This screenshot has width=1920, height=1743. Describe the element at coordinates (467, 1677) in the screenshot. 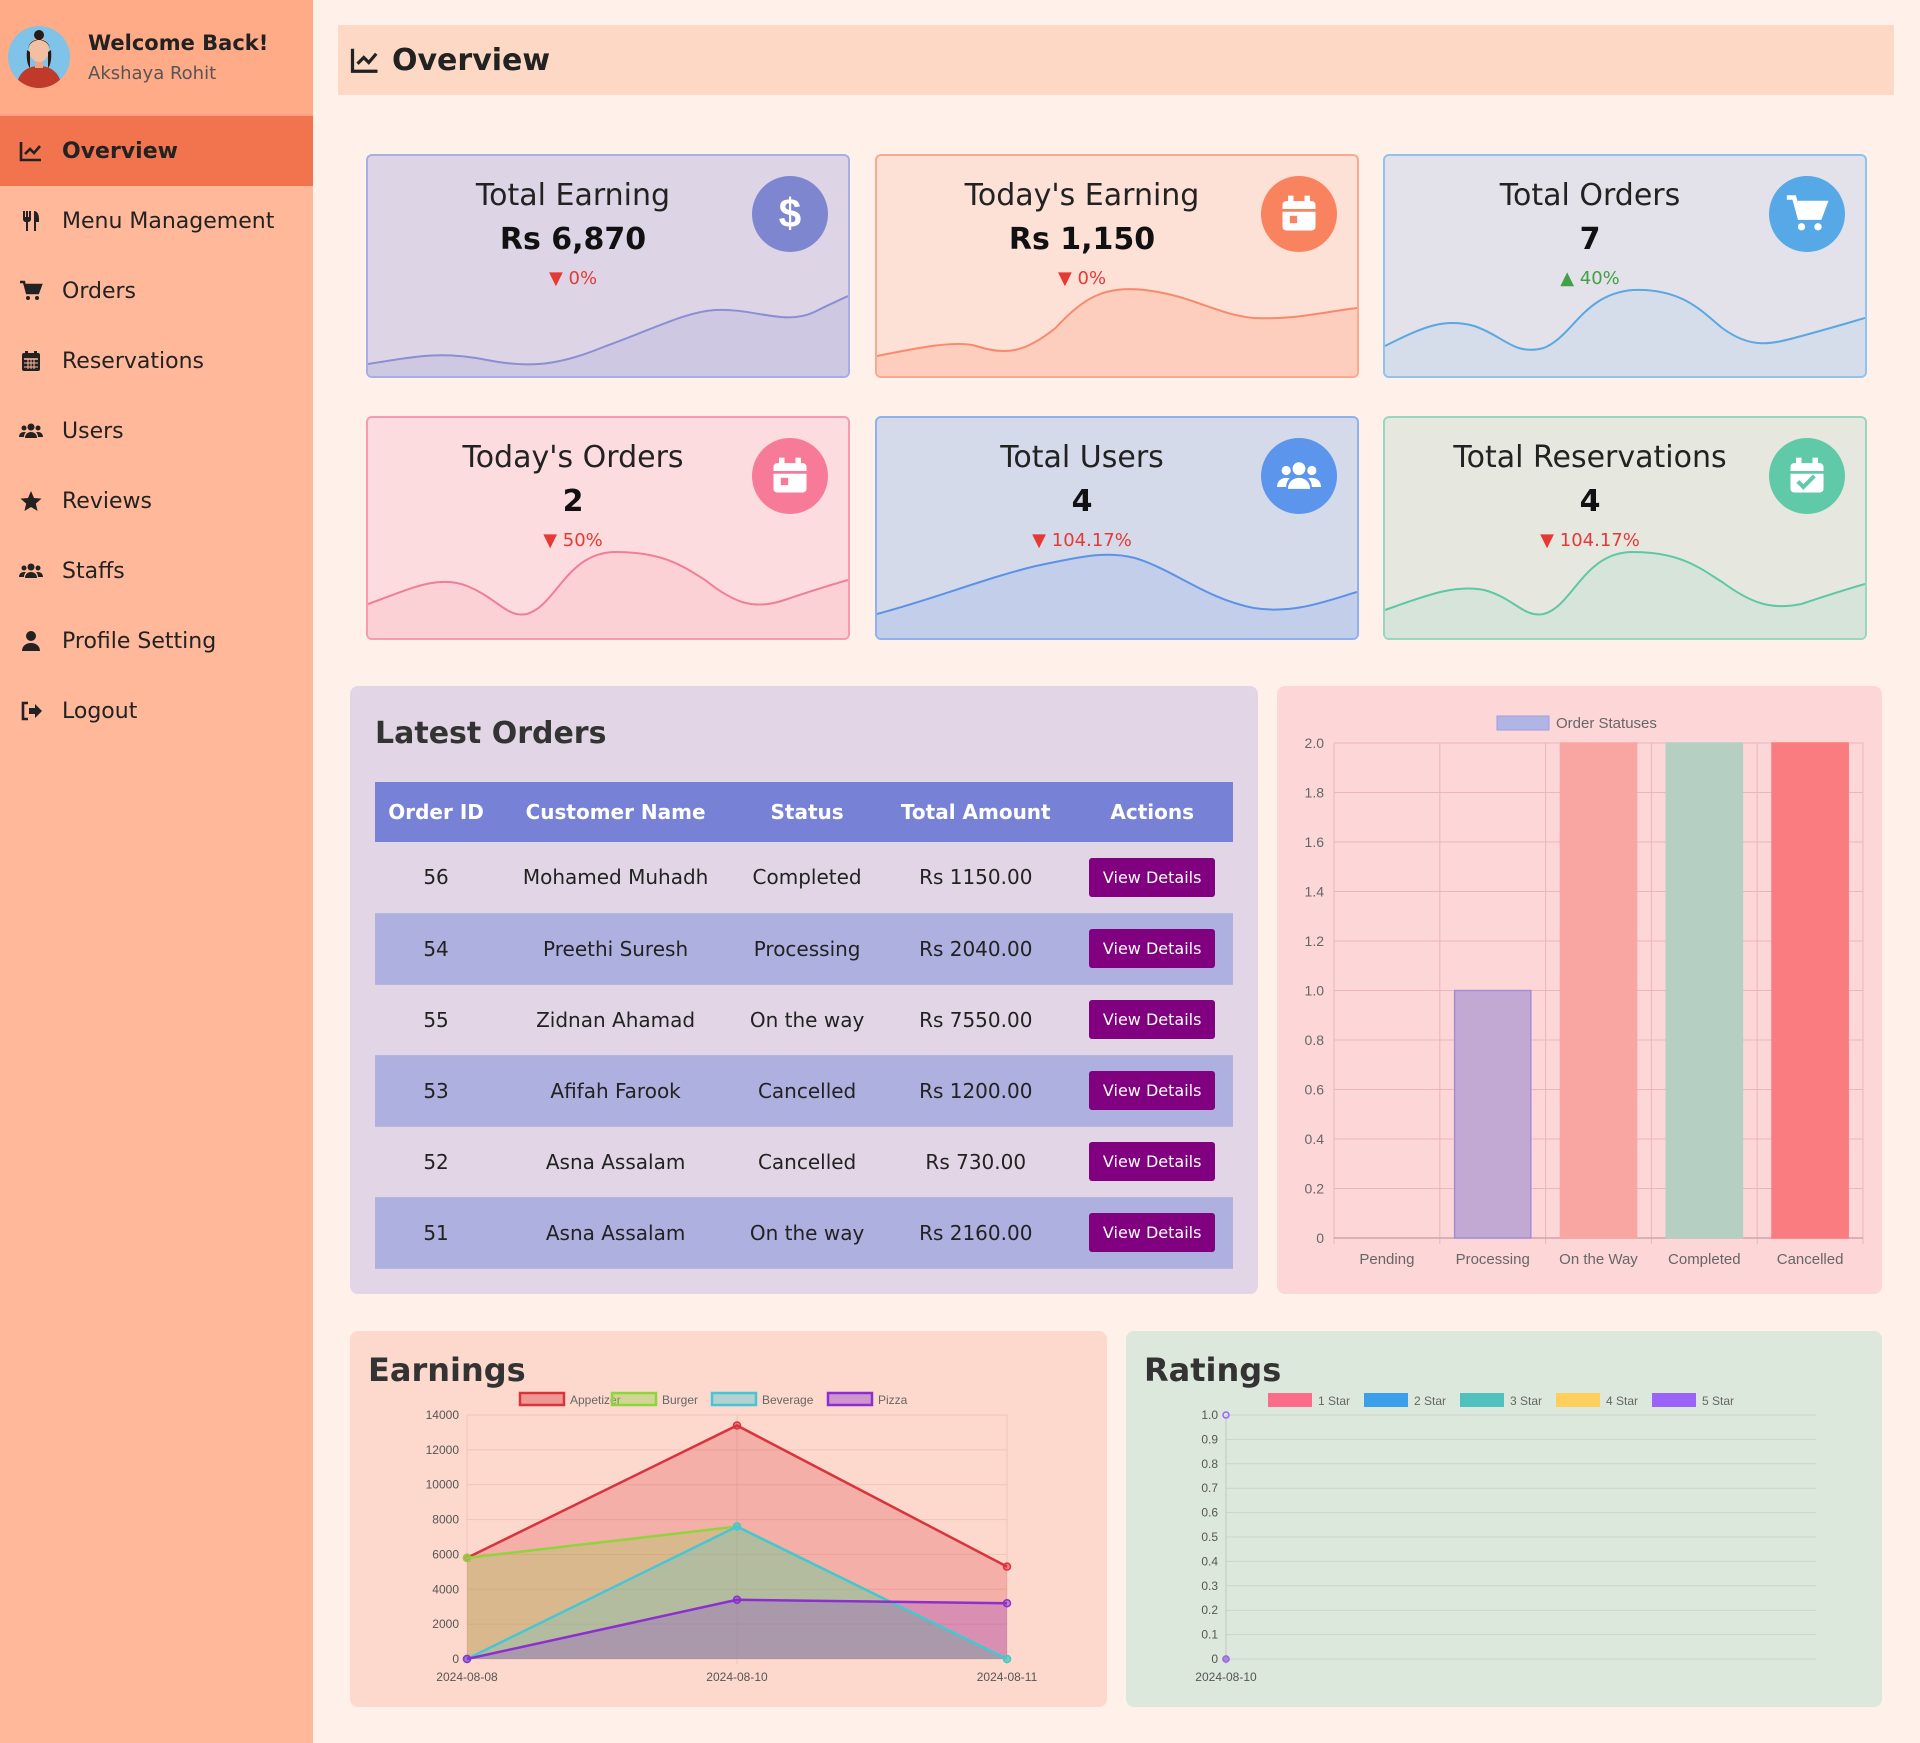

I see `x-tick-label: 2024-08-08` at that location.